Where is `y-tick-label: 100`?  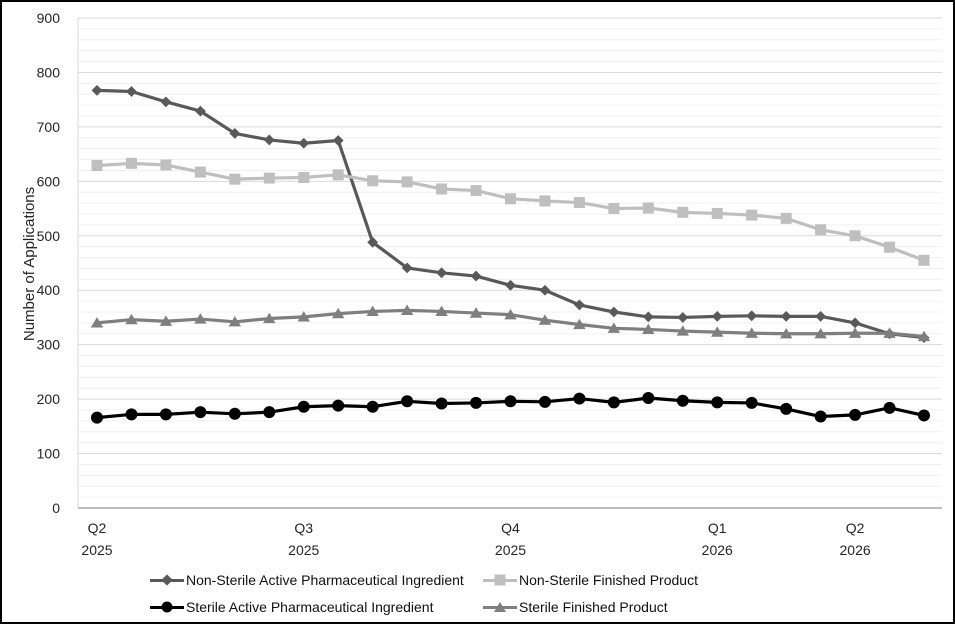
y-tick-label: 100 is located at coordinates (49, 454).